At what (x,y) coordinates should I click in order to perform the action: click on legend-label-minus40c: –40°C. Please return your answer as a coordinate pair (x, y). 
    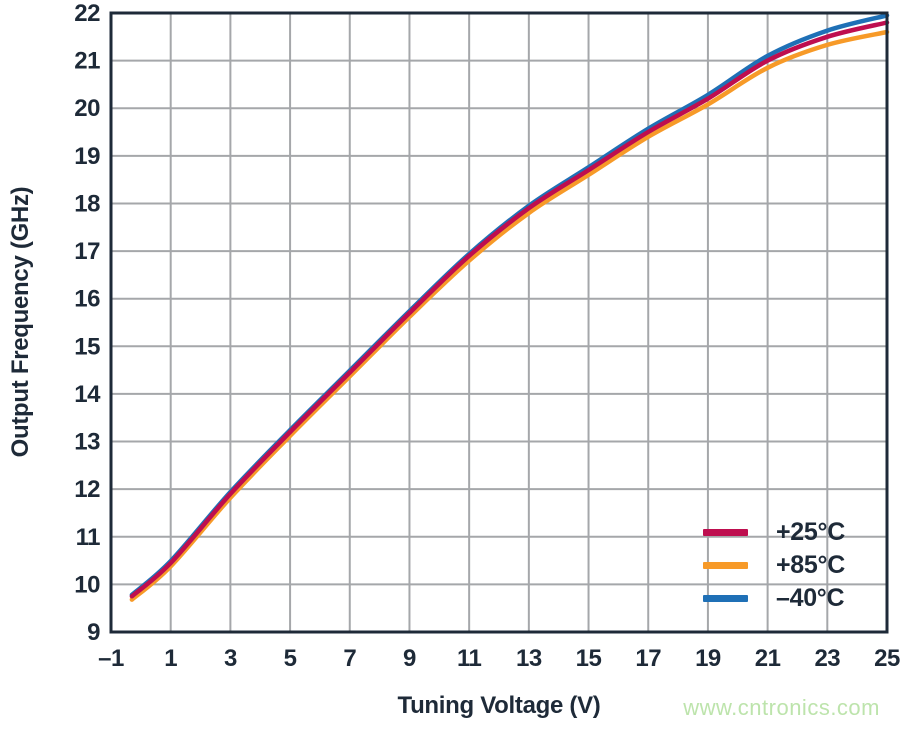
    Looking at the image, I should click on (810, 598).